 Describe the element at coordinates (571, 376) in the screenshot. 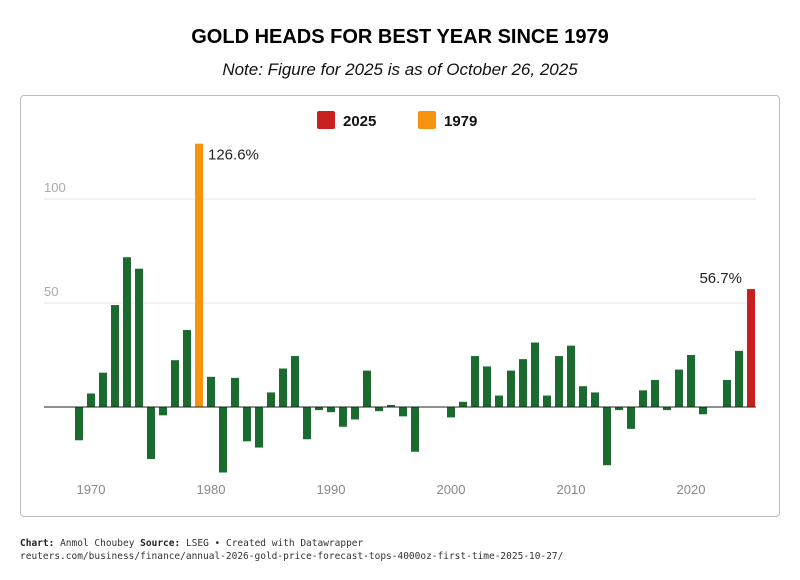

I see `bar-2010` at that location.